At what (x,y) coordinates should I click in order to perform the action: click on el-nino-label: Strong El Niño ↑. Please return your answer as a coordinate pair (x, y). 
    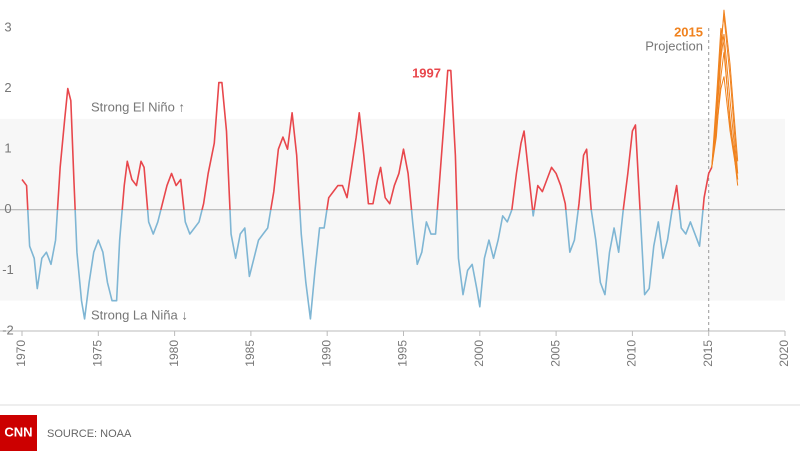
    Looking at the image, I should click on (138, 106).